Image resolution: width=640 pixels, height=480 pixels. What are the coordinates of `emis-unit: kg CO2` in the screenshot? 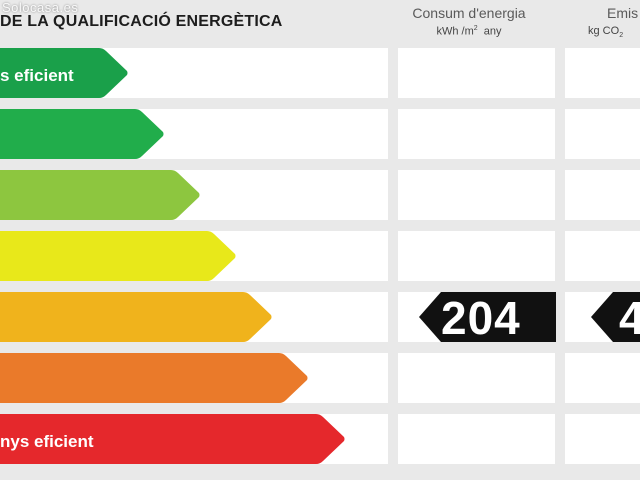 It's located at (606, 32).